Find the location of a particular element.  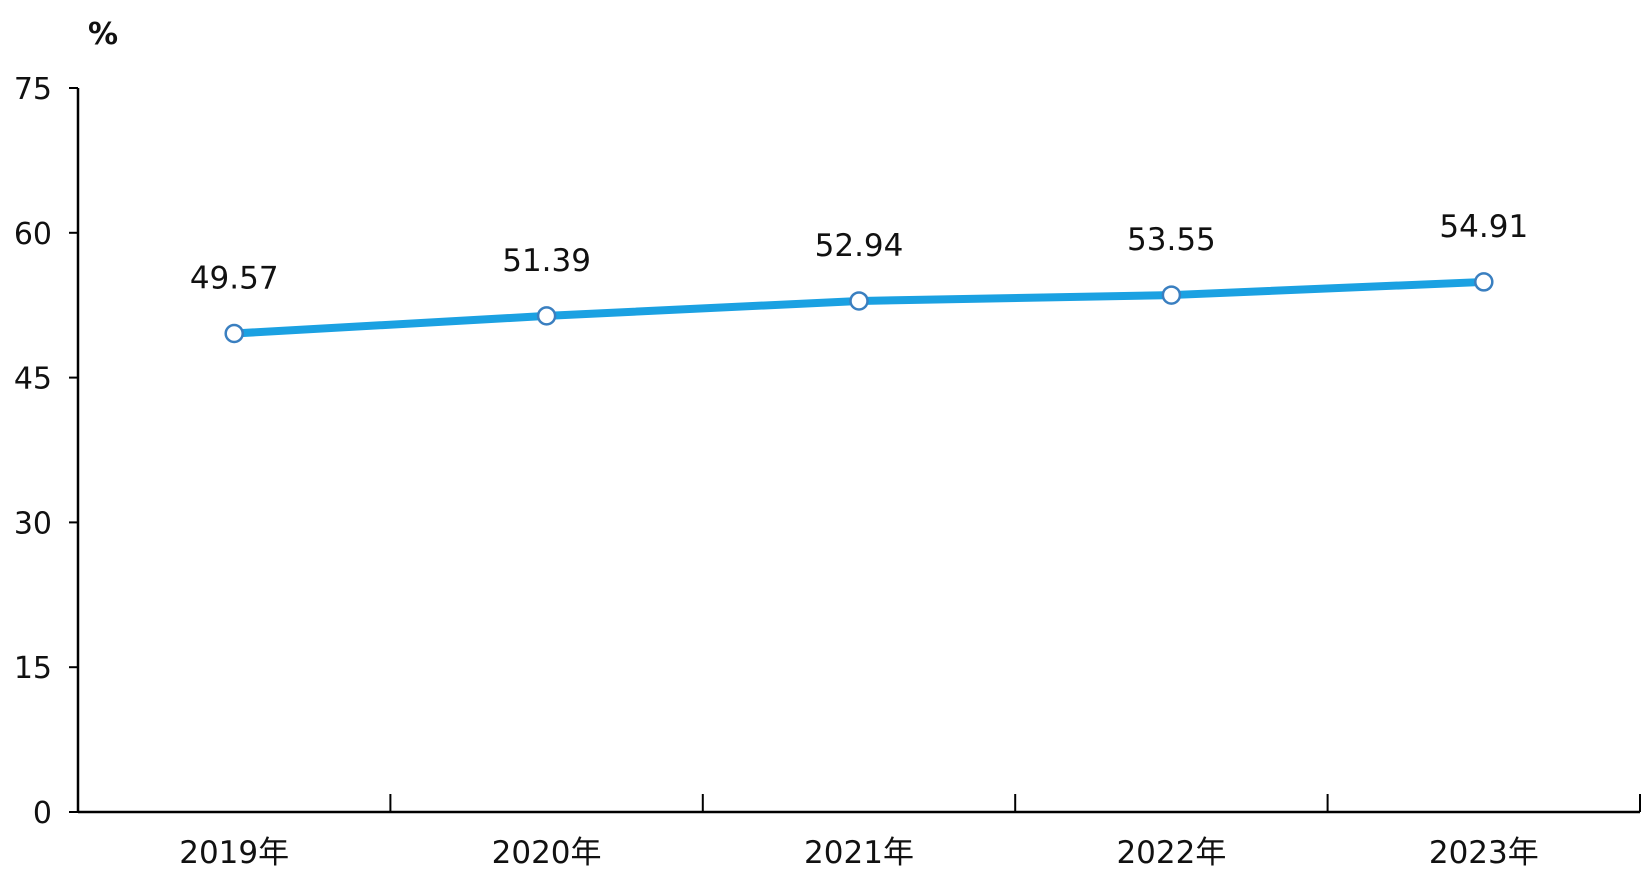

data-label: 51.39 is located at coordinates (546, 261).